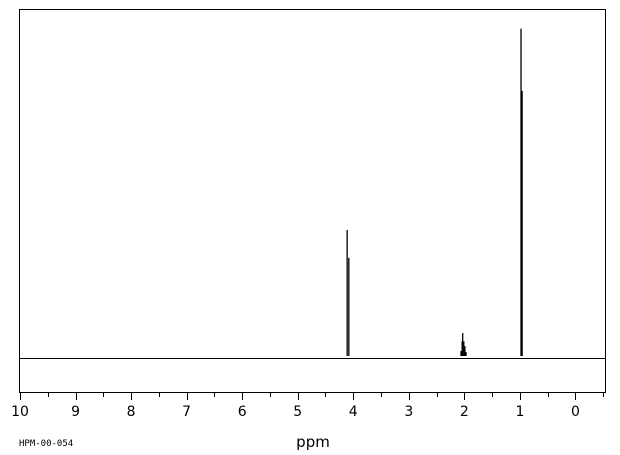 The height and width of the screenshot is (455, 620). I want to click on tick-label: 4, so click(353, 412).